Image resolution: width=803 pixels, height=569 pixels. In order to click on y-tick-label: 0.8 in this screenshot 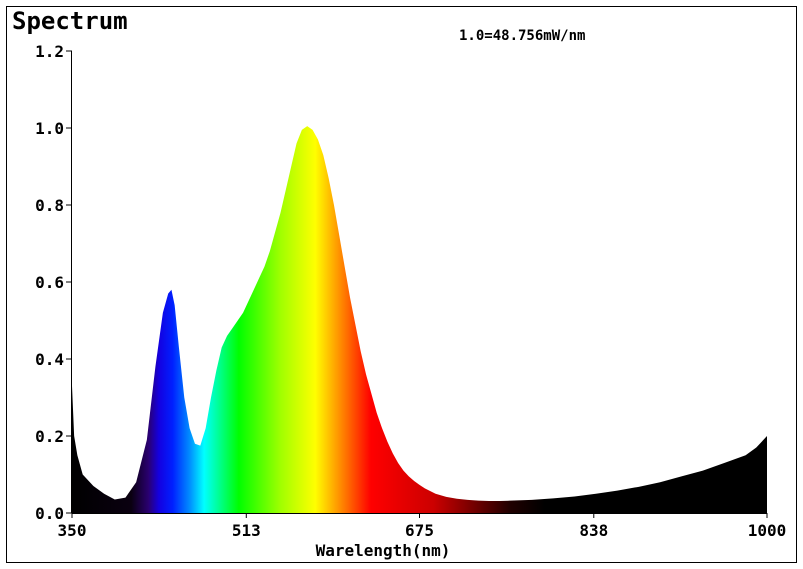, I will do `click(49, 205)`.